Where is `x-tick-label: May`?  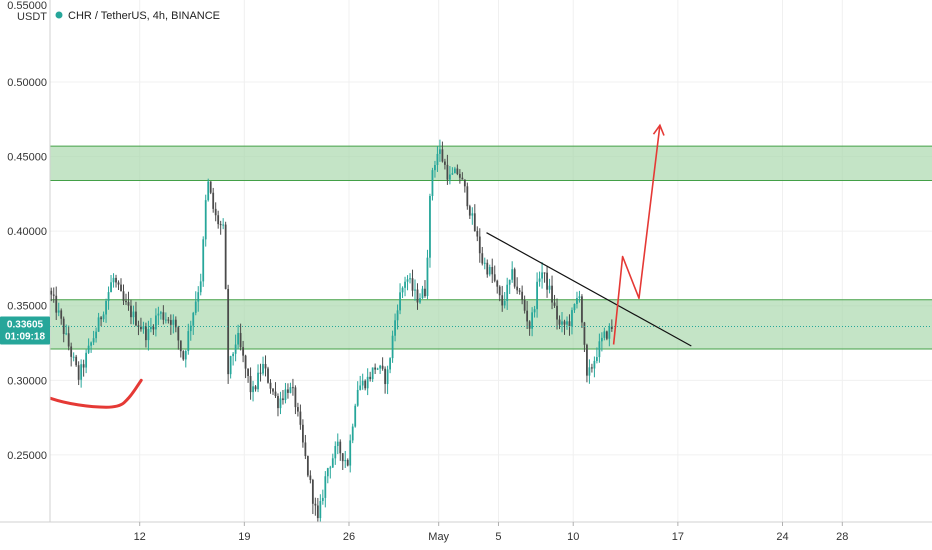 x-tick-label: May is located at coordinates (438, 537).